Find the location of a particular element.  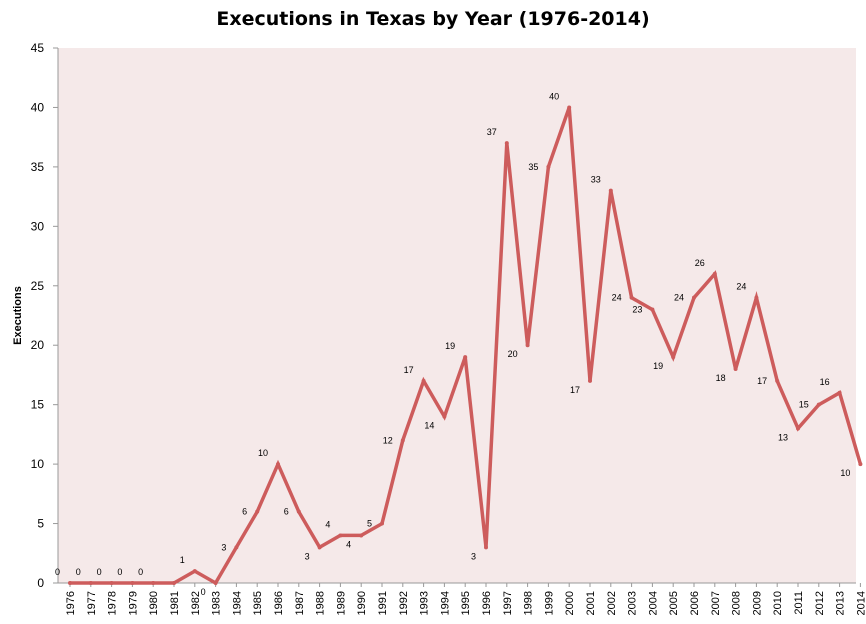

data-label: 40 is located at coordinates (554, 96).